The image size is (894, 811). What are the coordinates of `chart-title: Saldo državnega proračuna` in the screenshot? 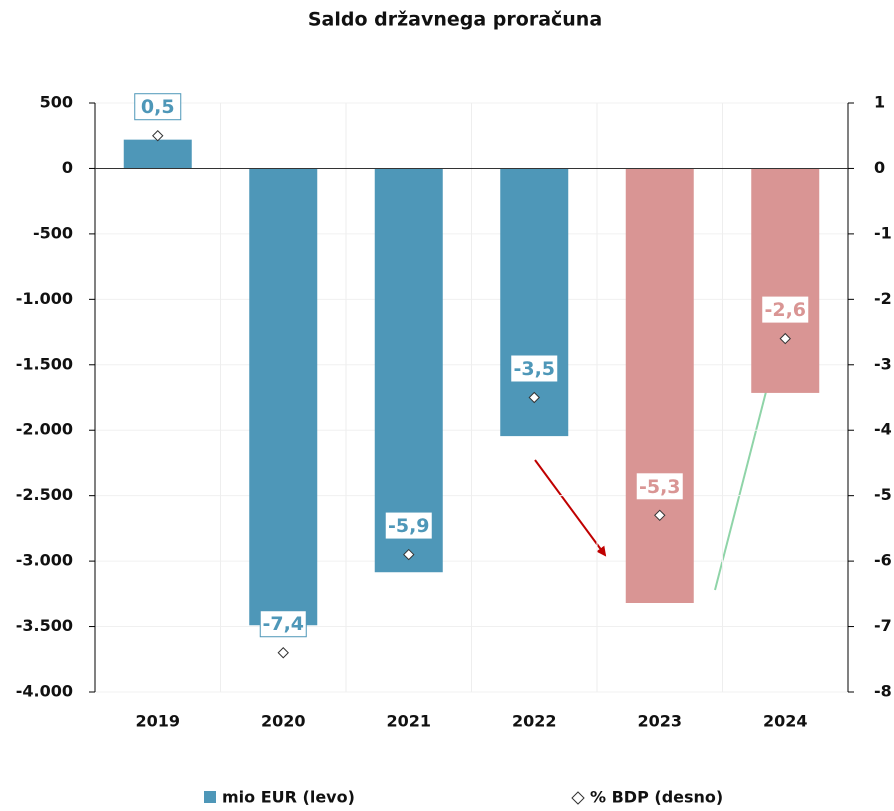 It's located at (455, 20).